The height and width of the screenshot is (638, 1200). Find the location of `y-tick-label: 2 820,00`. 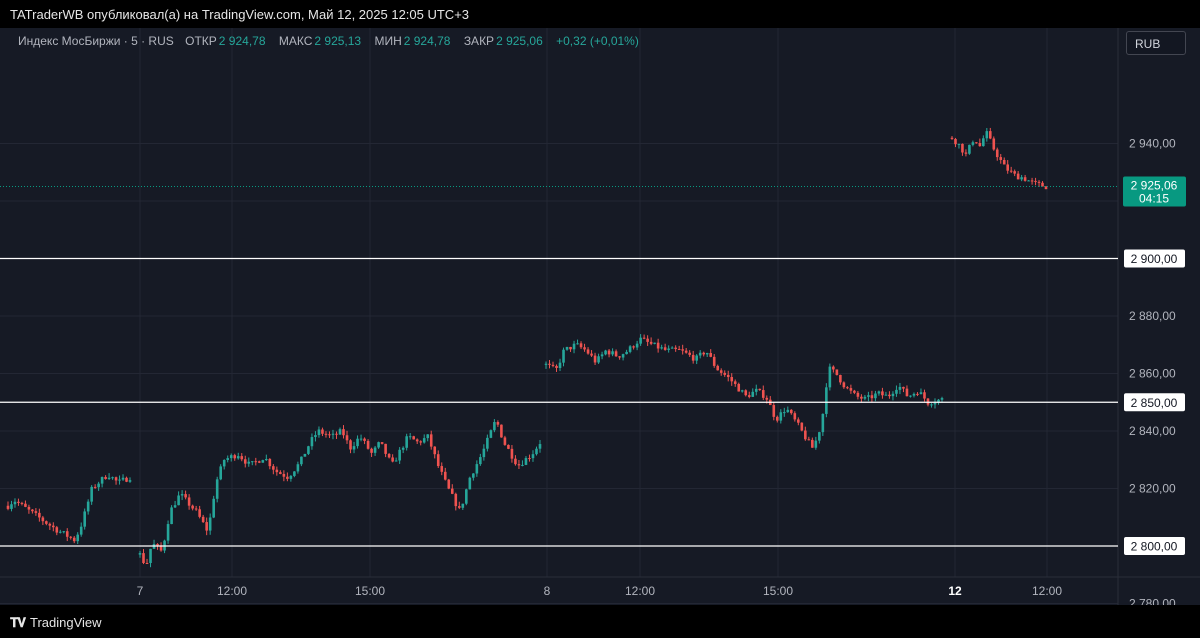

y-tick-label: 2 820,00 is located at coordinates (1152, 489).